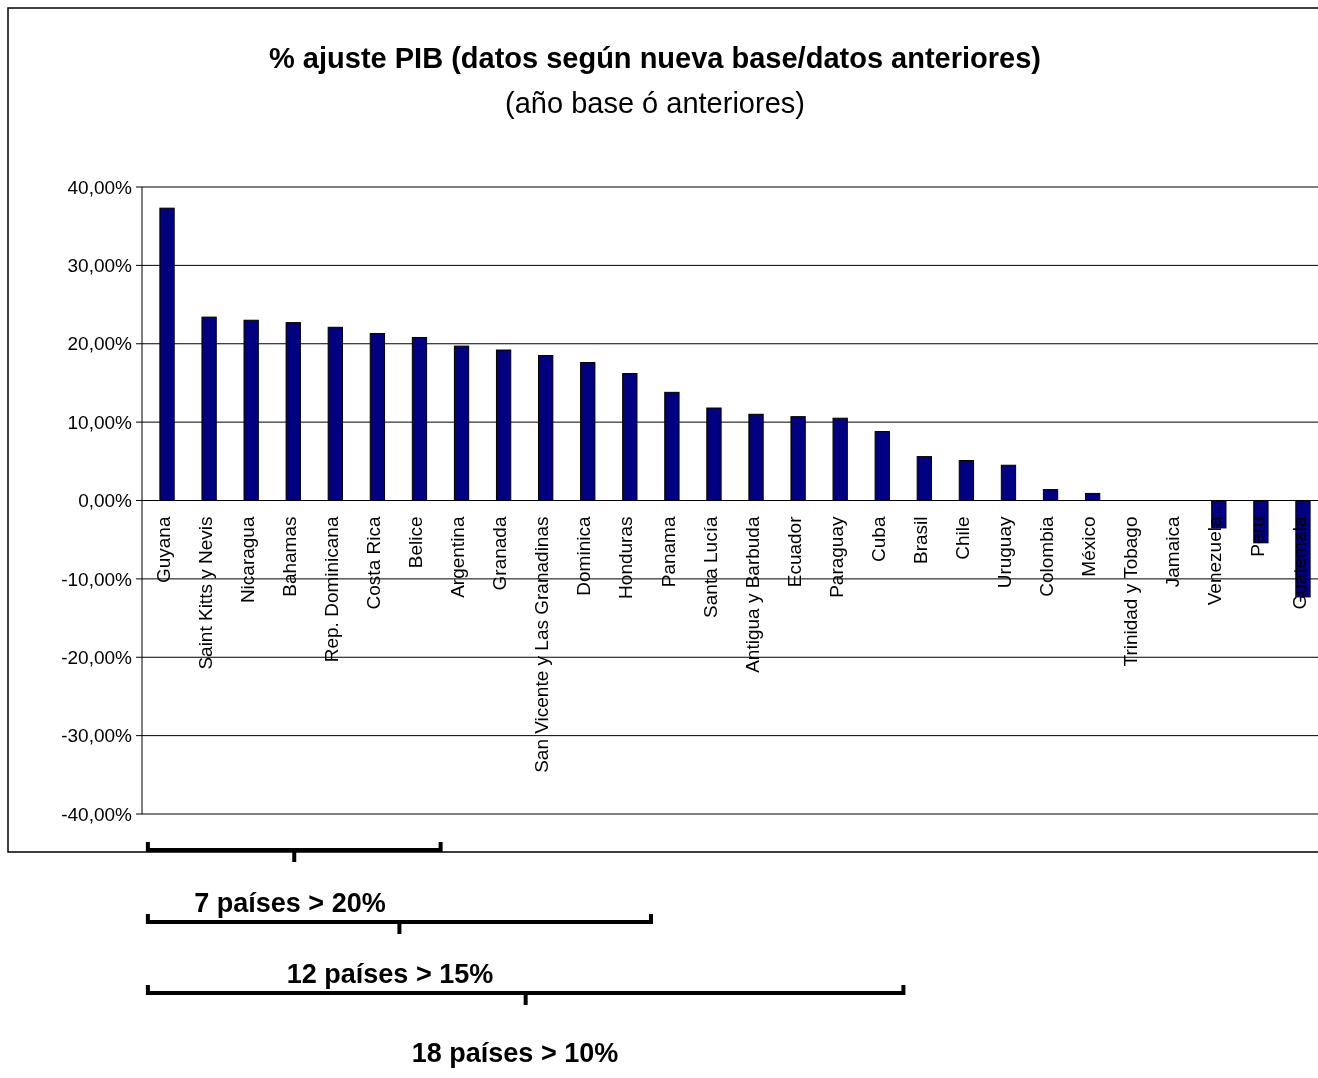  I want to click on x-tick-label: Trinidad y Tobago, so click(1131, 591).